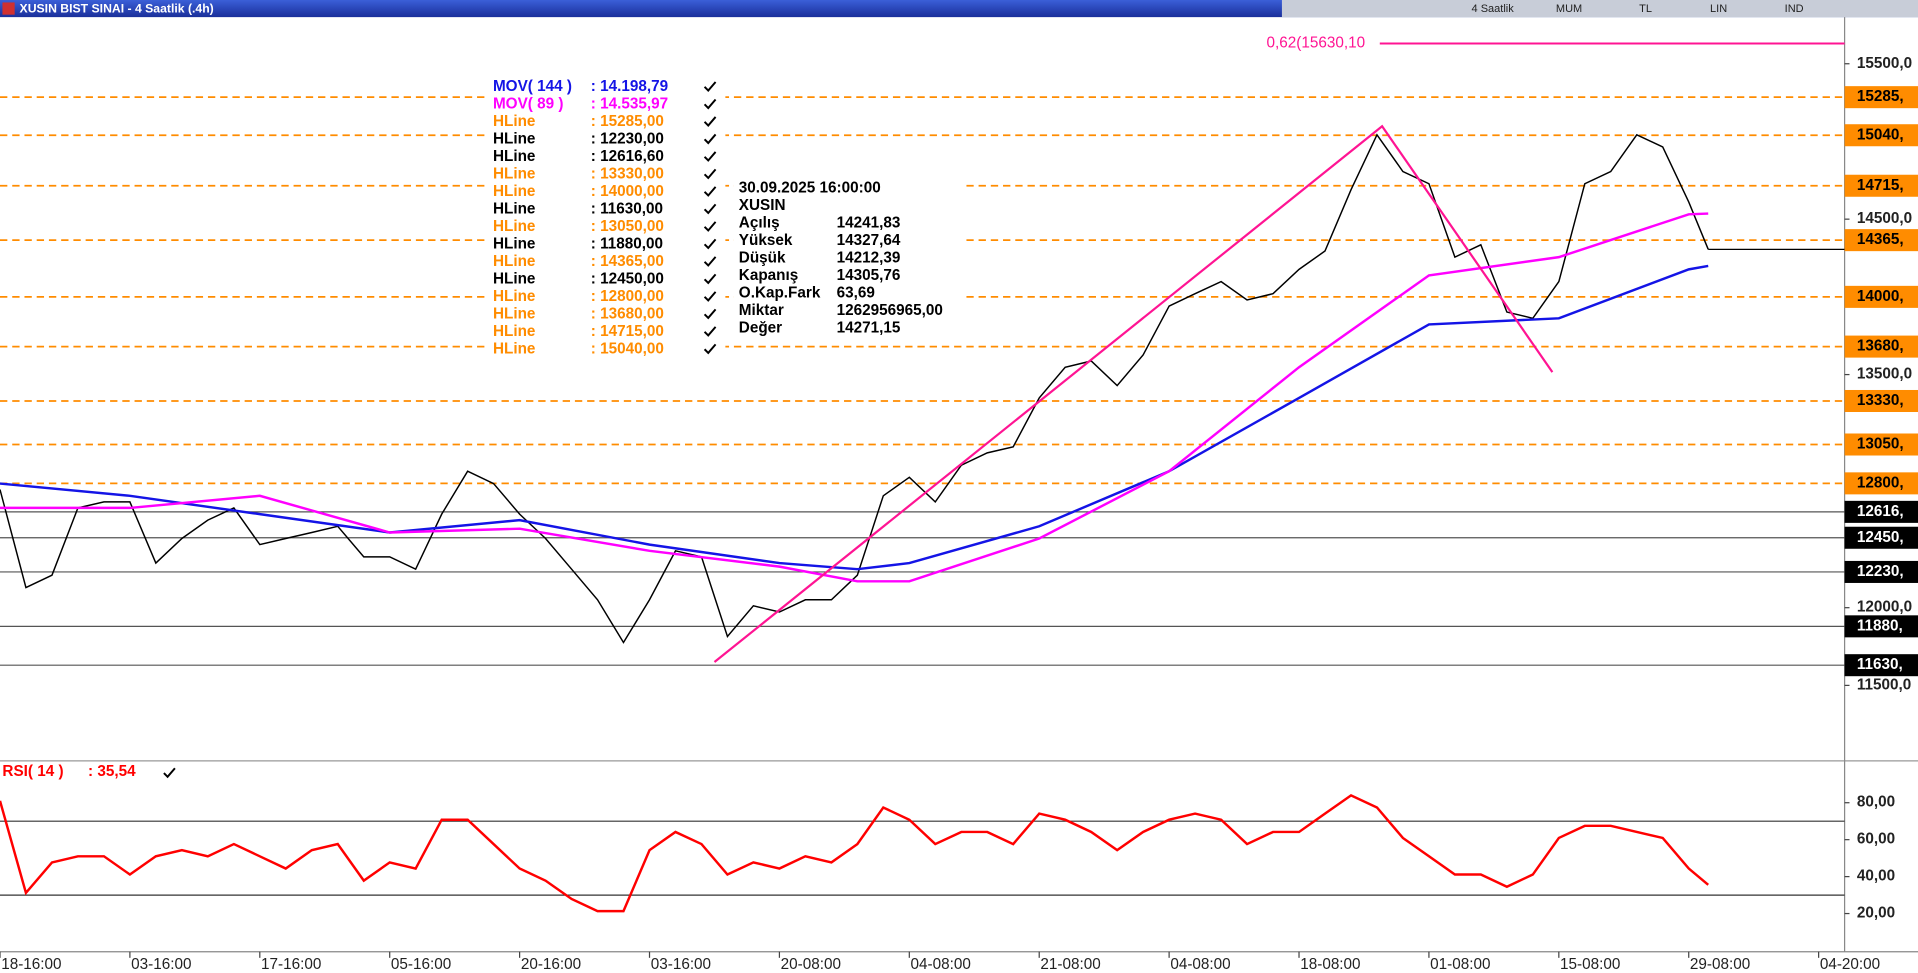 Image resolution: width=1918 pixels, height=973 pixels. Describe the element at coordinates (1599, 9) in the screenshot. I see `toolbar` at that location.